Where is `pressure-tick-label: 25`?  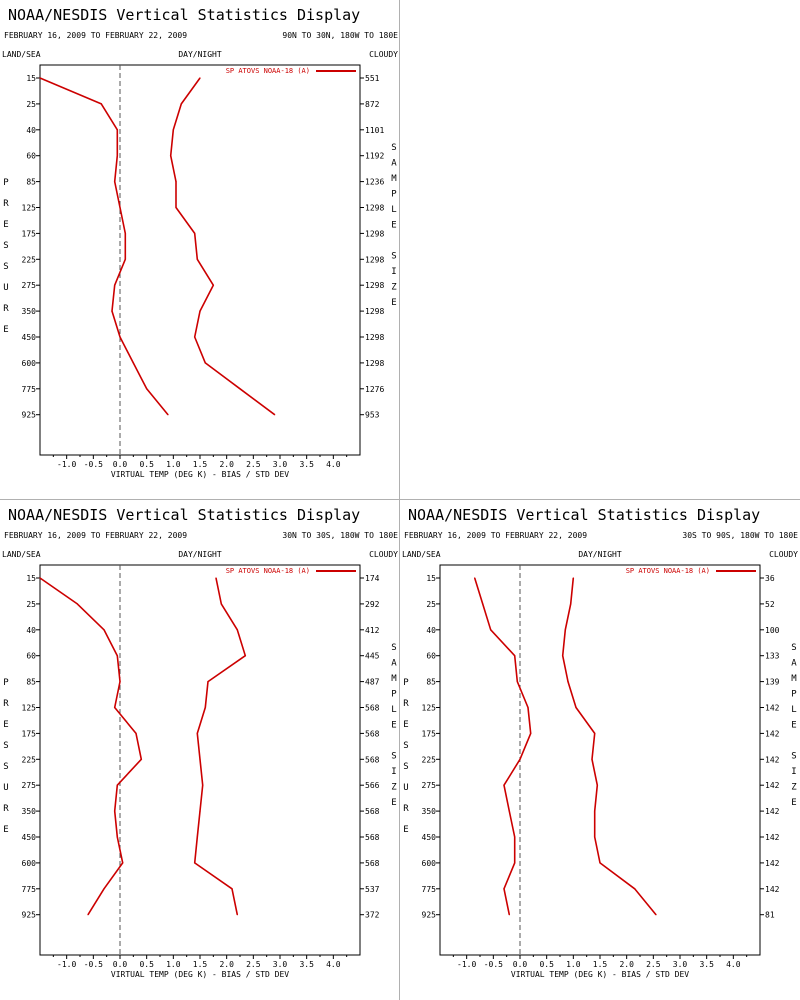
pressure-tick-label: 25 is located at coordinates (31, 104).